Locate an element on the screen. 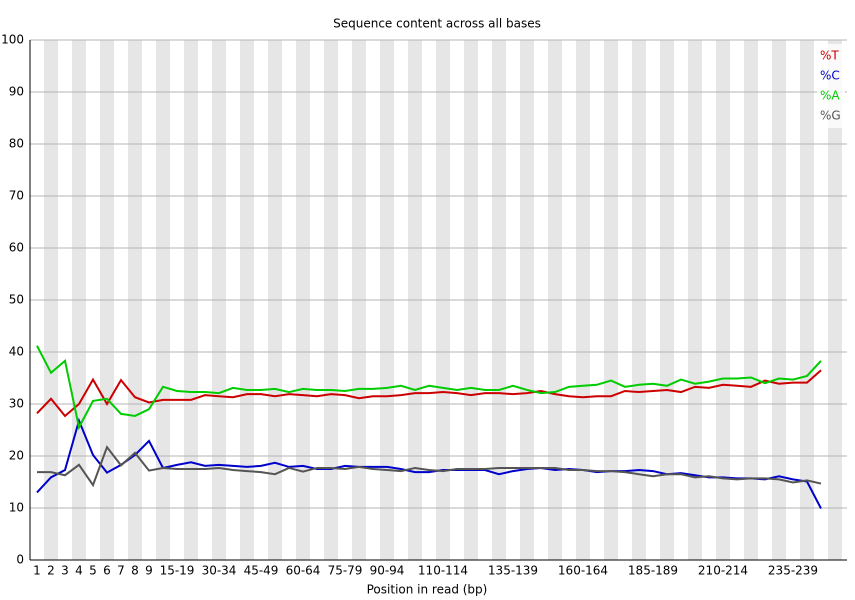 Image resolution: width=855 pixels, height=600 pixels. y-tick-label: 100 is located at coordinates (12, 40).